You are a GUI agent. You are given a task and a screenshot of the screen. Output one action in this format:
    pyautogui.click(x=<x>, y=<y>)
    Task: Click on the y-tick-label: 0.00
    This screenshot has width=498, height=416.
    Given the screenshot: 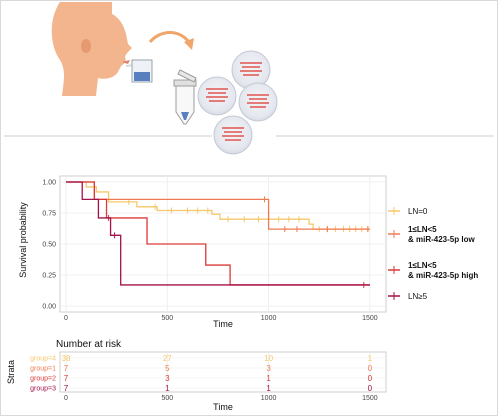 What is the action you would take?
    pyautogui.click(x=49, y=307)
    